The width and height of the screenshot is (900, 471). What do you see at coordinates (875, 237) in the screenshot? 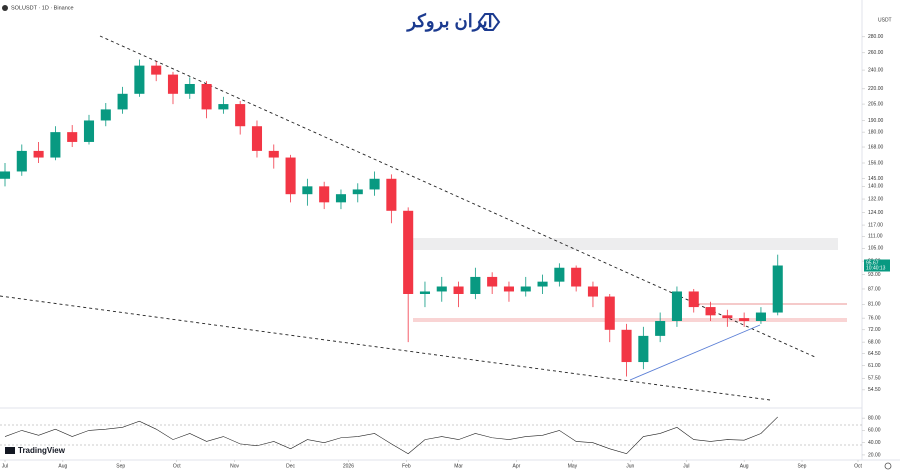
I see `y-tick-label: 111.00` at bounding box center [875, 237].